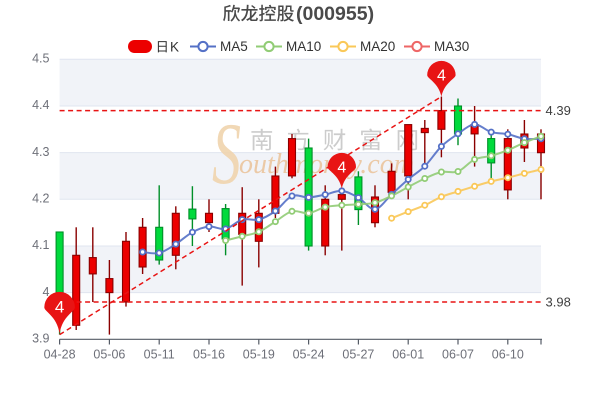  Describe the element at coordinates (60, 355) in the screenshot. I see `svg-text: 04-28` at that location.